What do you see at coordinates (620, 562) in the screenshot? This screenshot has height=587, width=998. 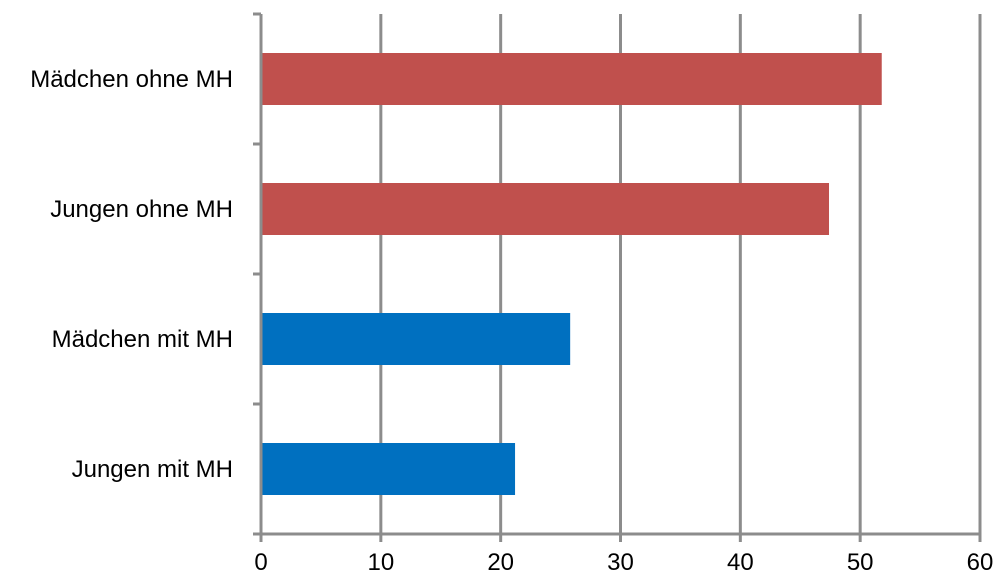 I see `x-tick-label: 30` at bounding box center [620, 562].